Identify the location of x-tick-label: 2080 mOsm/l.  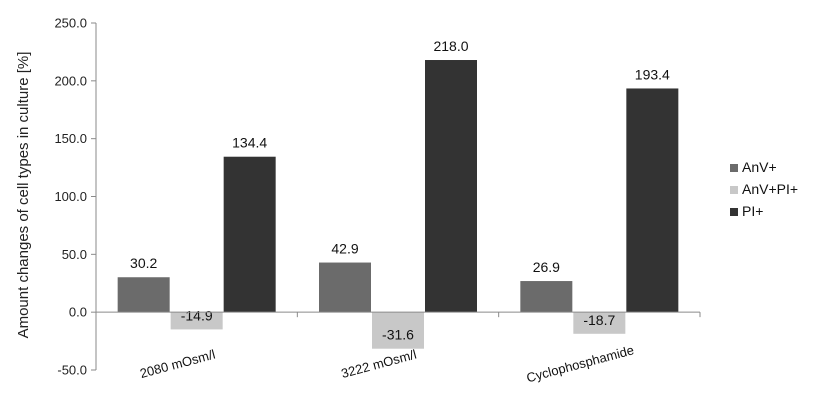
(177, 364).